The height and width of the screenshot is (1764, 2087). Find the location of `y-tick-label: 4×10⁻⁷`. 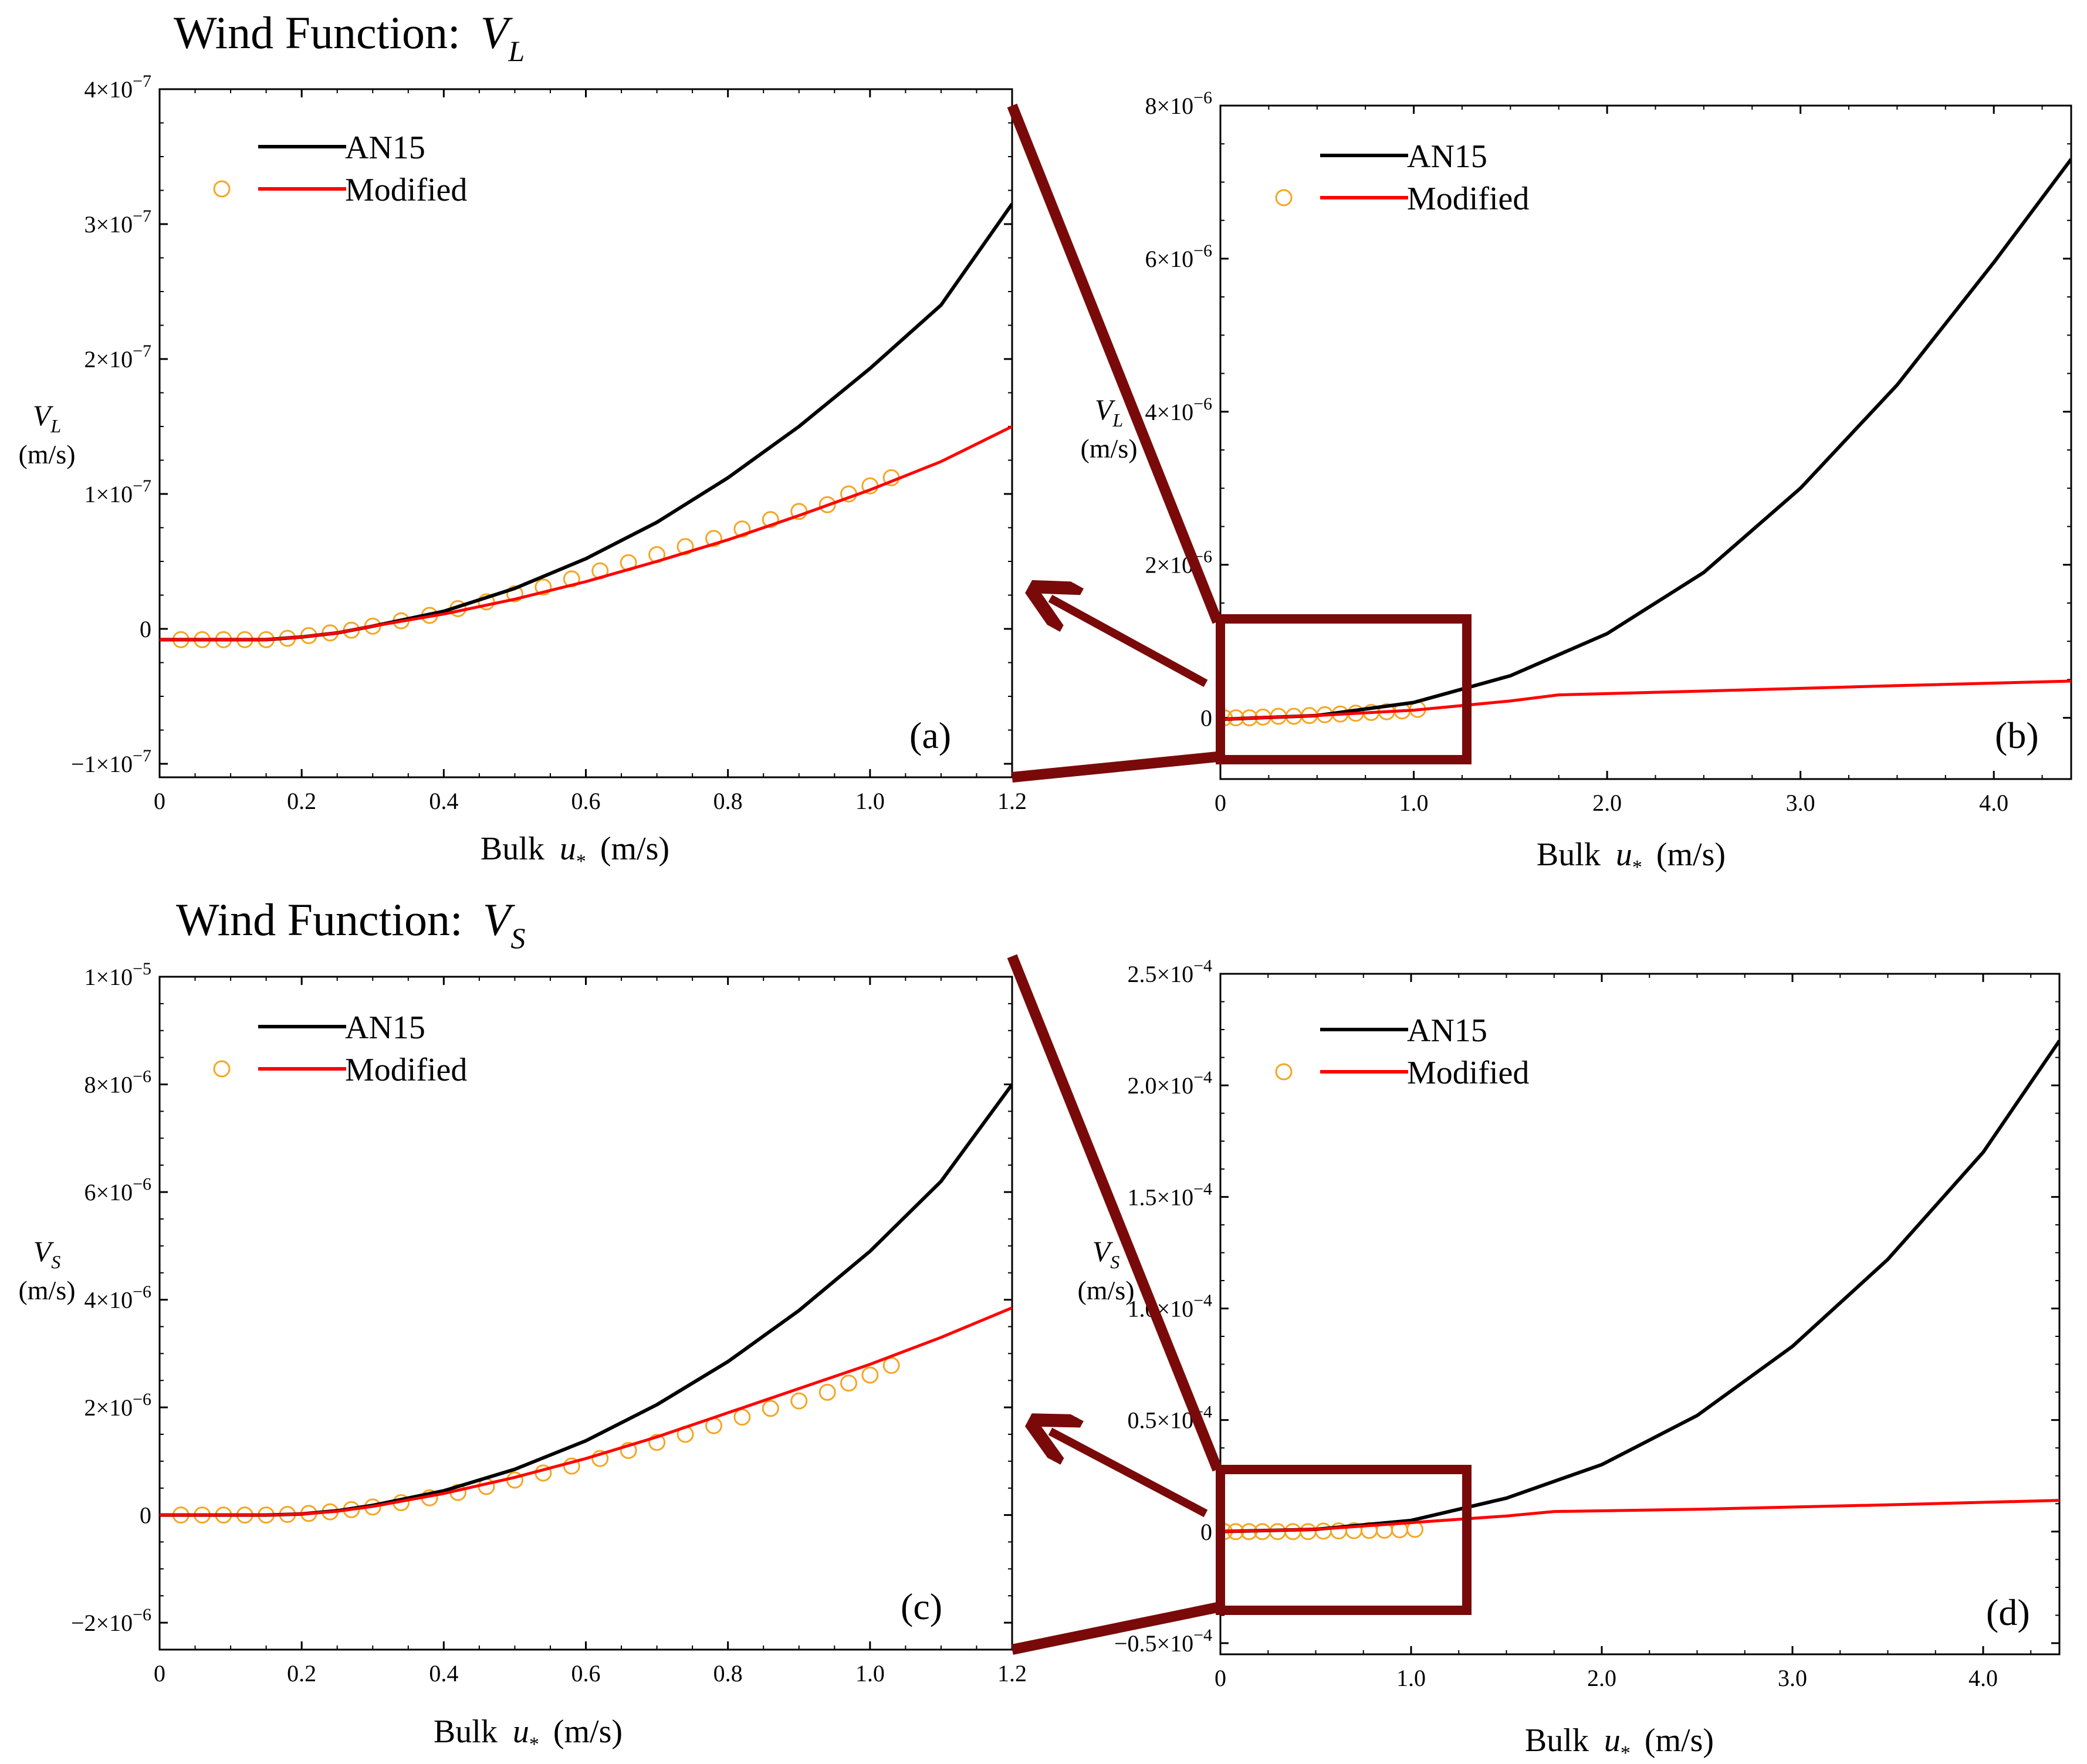

y-tick-label: 4×10⁻⁷ is located at coordinates (117, 87).